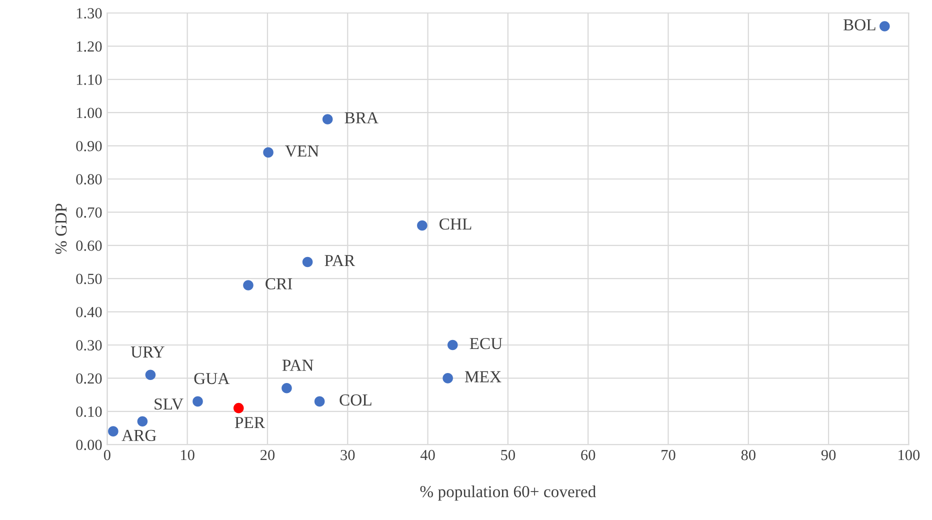  What do you see at coordinates (249, 422) in the screenshot?
I see `annotation: PER` at bounding box center [249, 422].